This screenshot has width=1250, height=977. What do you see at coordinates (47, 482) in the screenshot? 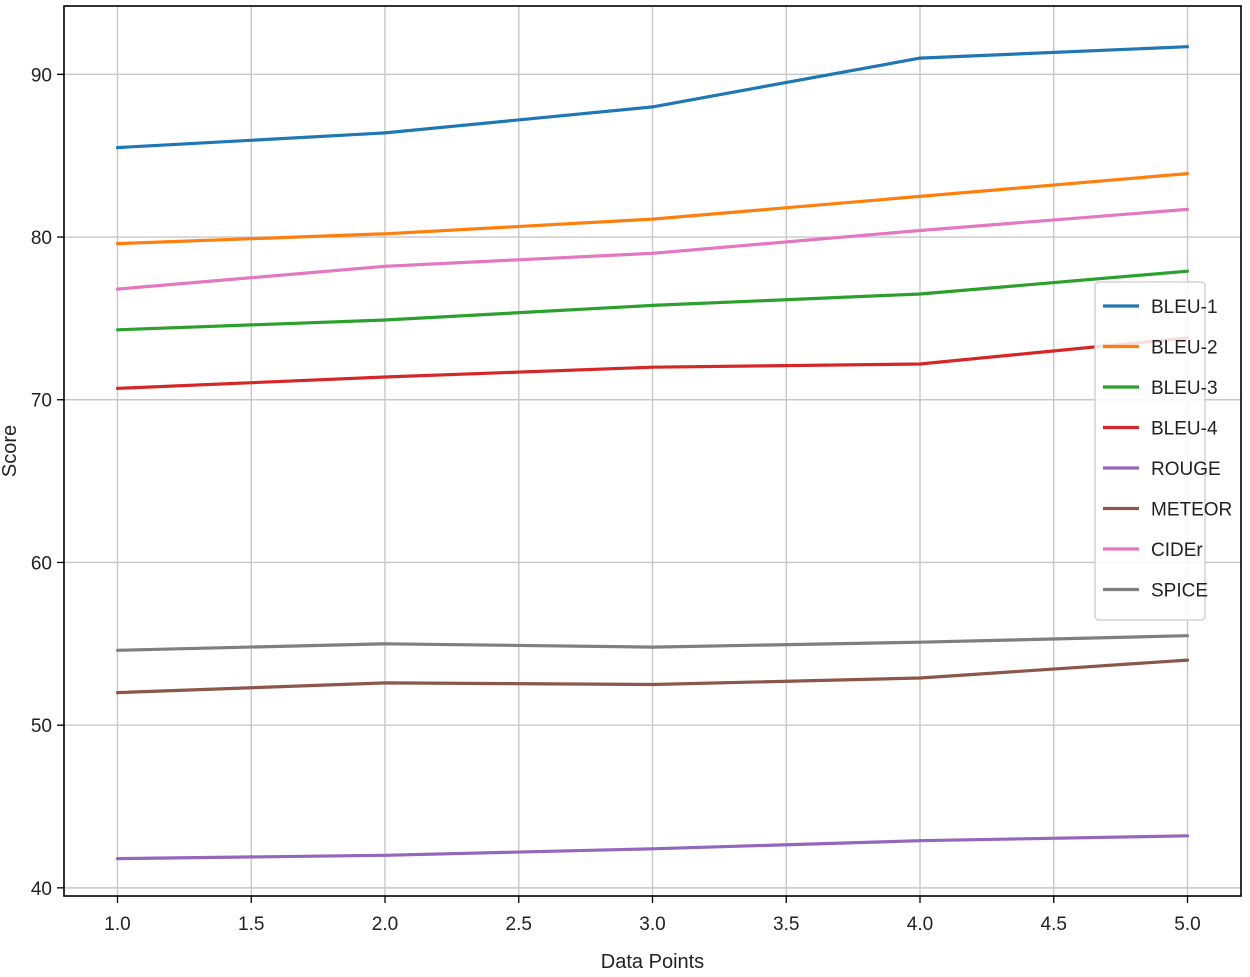
I see `y-axis-ticks: 40 50 60 70 80 90` at bounding box center [47, 482].